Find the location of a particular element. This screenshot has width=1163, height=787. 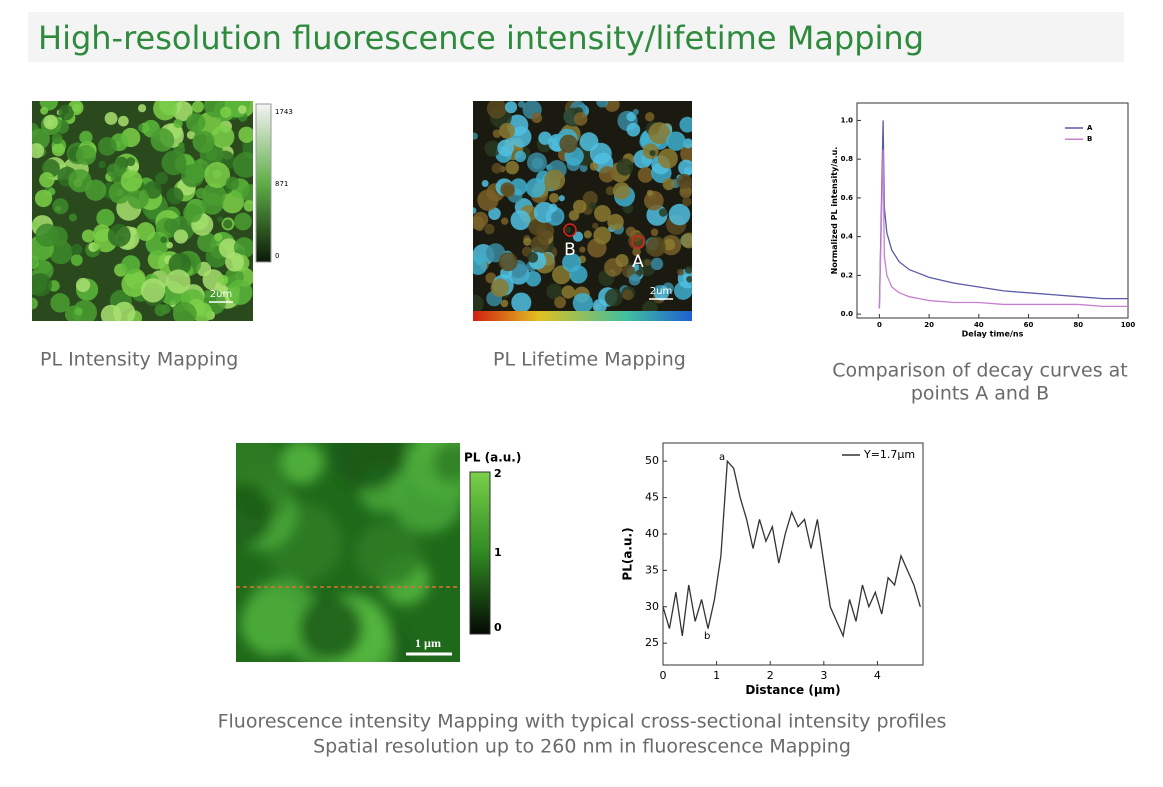

series-line is located at coordinates (1003, 214).